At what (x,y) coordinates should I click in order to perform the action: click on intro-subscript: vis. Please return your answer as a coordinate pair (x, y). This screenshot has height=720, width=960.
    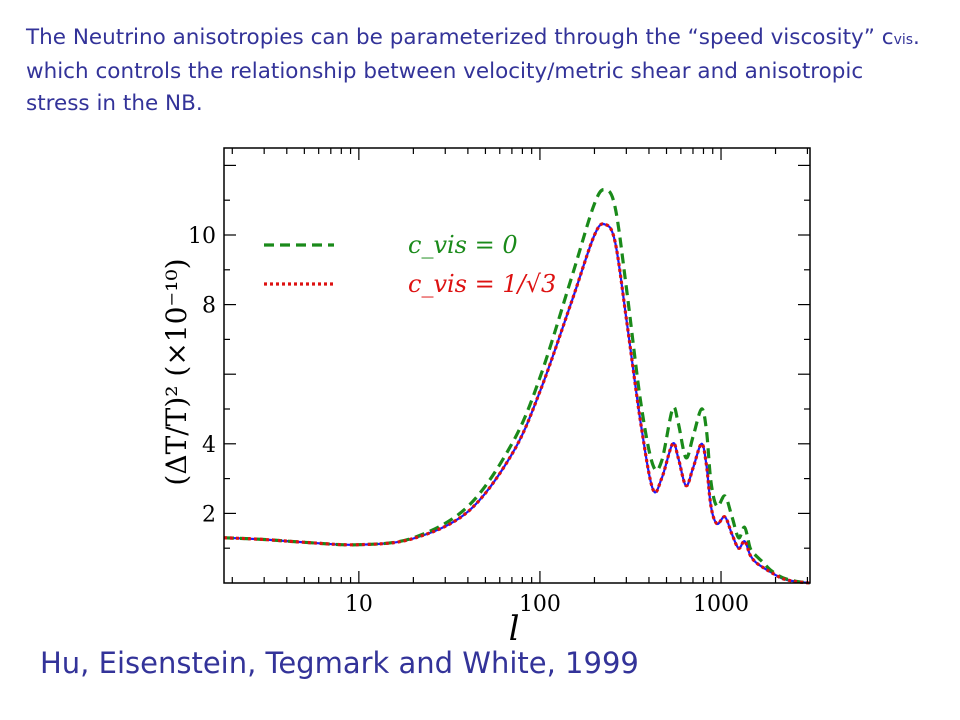
    Looking at the image, I should click on (903, 40).